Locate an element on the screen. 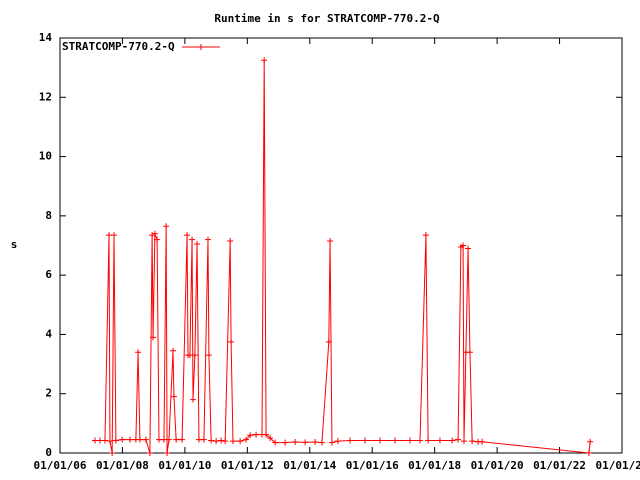 The height and width of the screenshot is (480, 640). chart-title: Runtime in s for STRATCOMP-770.2-Q is located at coordinates (327, 18).